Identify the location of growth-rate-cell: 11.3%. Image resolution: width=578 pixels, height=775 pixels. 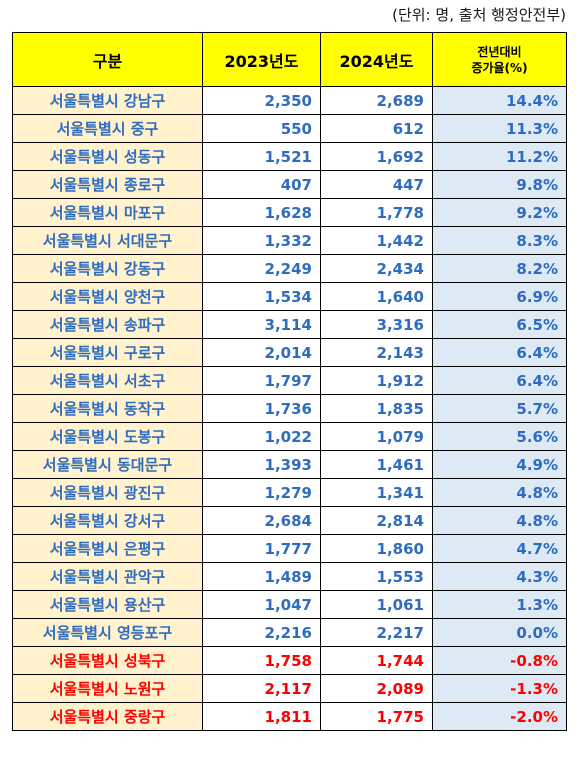
(499, 128).